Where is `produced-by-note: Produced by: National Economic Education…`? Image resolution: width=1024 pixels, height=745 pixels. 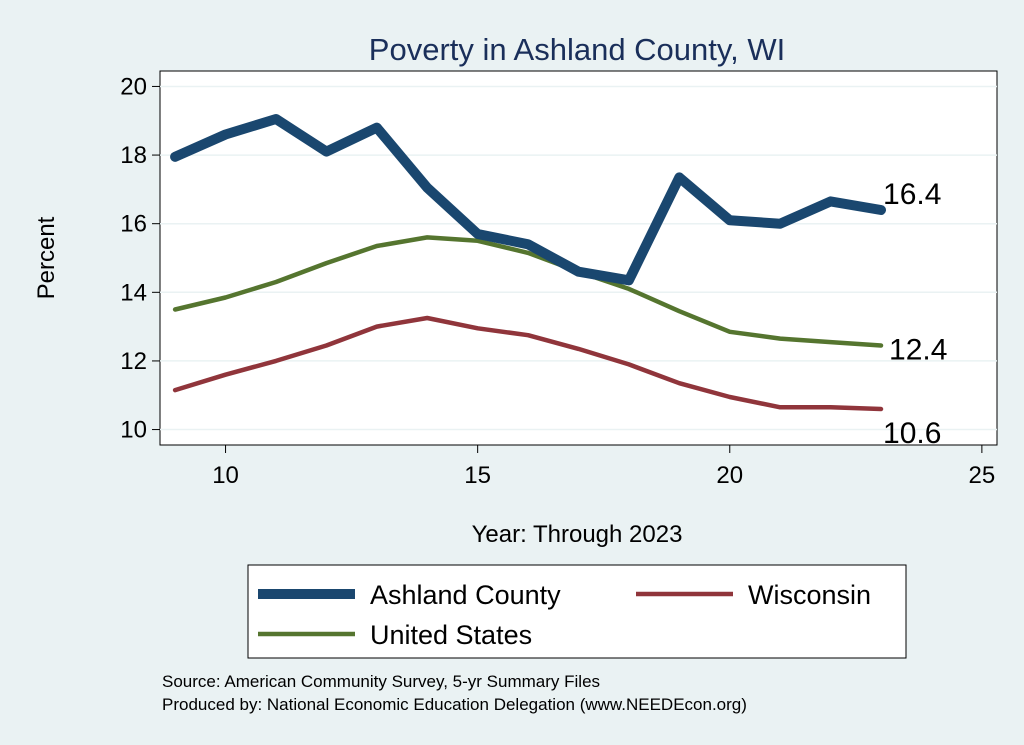 produced-by-note: Produced by: National Economic Education… is located at coordinates (454, 704).